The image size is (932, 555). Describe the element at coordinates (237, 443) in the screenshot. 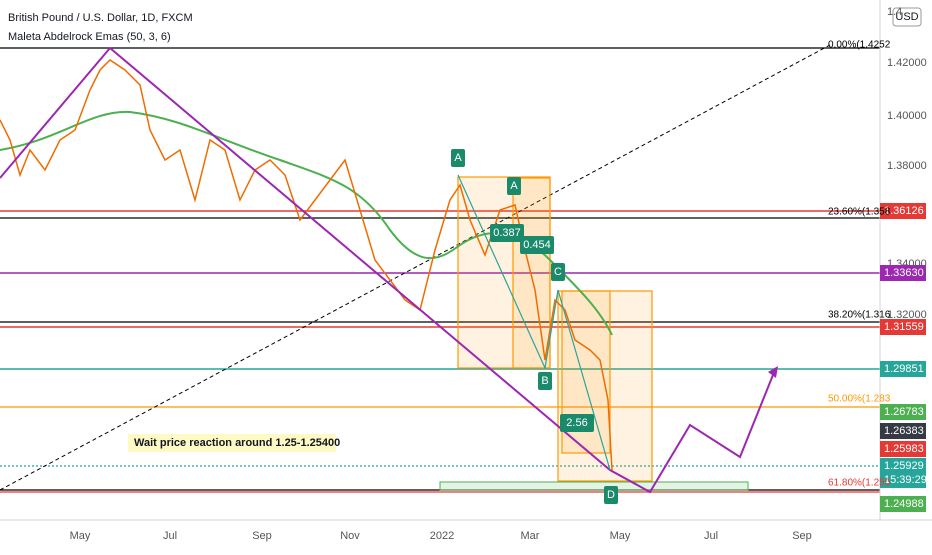

I see `annotation: Wait price reaction around 1.25-1.25400` at that location.